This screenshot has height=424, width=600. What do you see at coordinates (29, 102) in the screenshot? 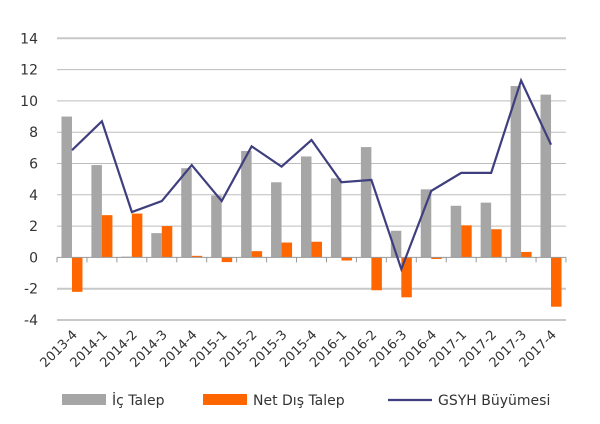
I see `y-tick-label: 10` at bounding box center [29, 102].